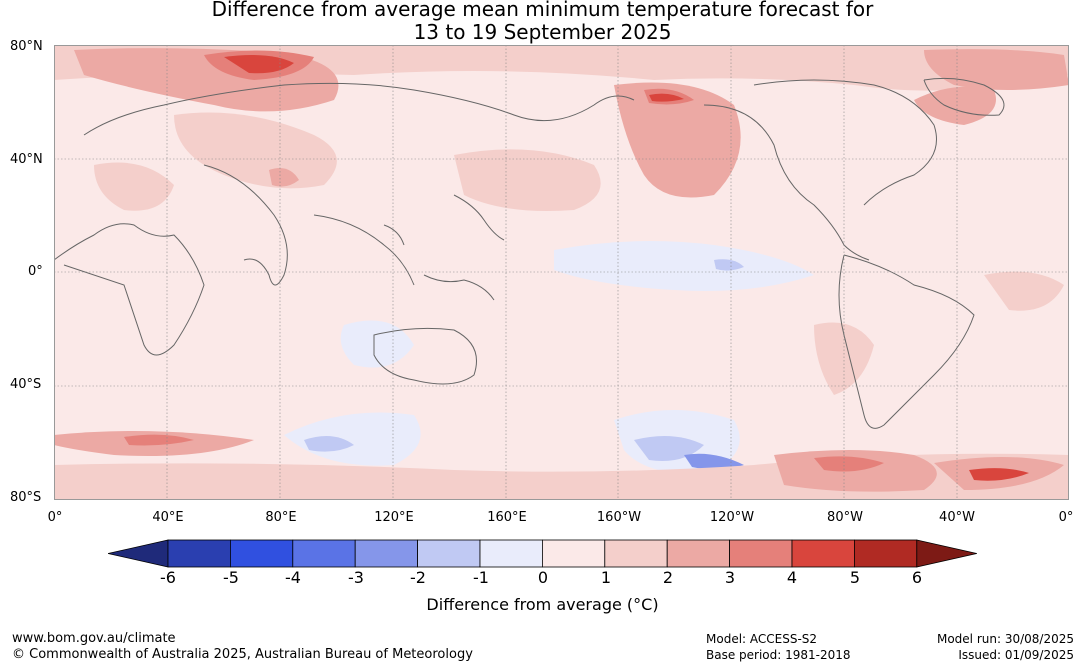 The width and height of the screenshot is (1085, 667). I want to click on colorbar-tick: -3, so click(356, 577).